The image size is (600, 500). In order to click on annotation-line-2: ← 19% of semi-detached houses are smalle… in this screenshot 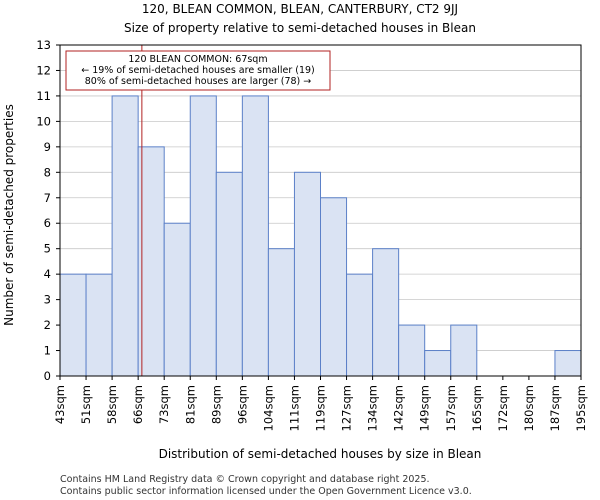, I will do `click(198, 70)`.